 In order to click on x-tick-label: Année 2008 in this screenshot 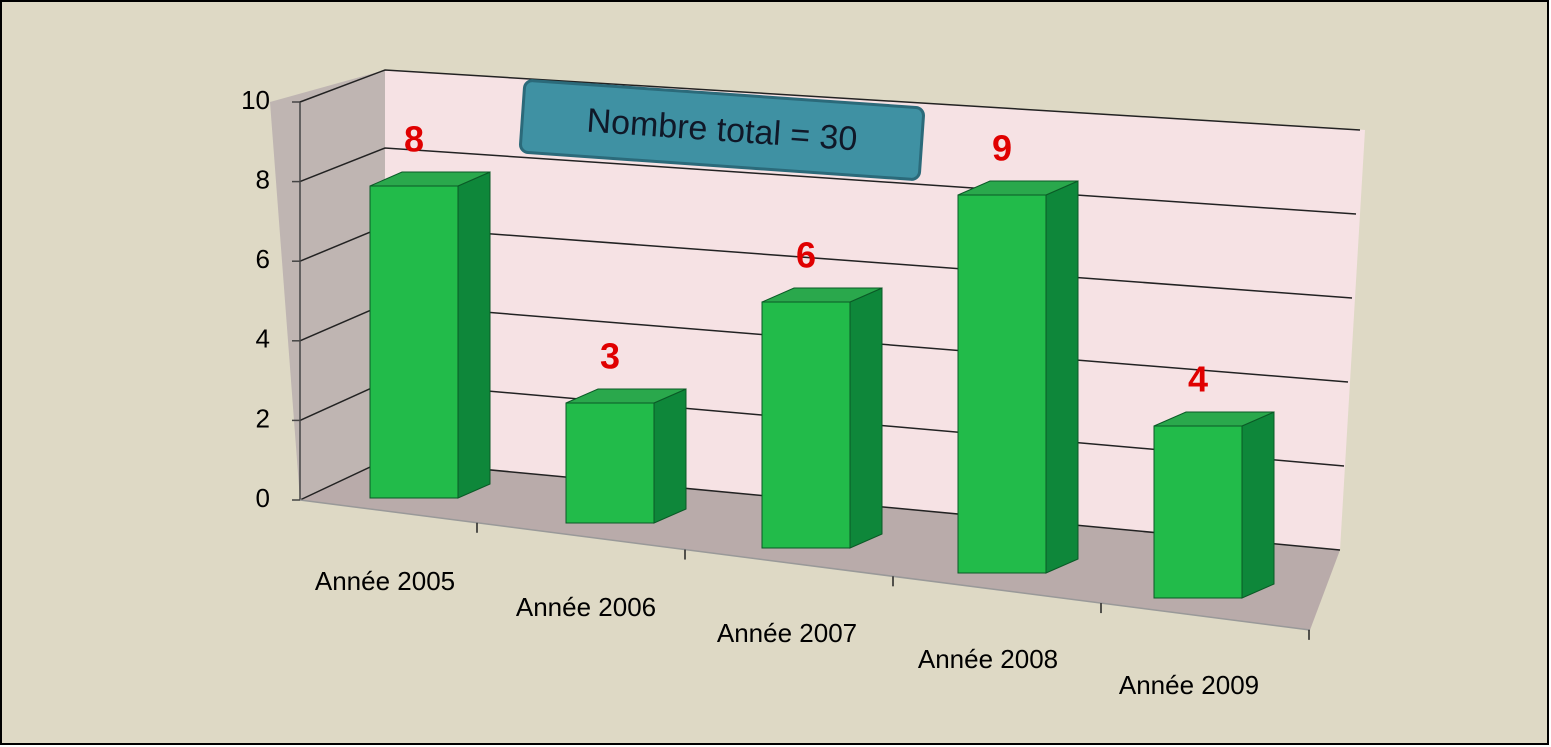, I will do `click(988, 659)`.